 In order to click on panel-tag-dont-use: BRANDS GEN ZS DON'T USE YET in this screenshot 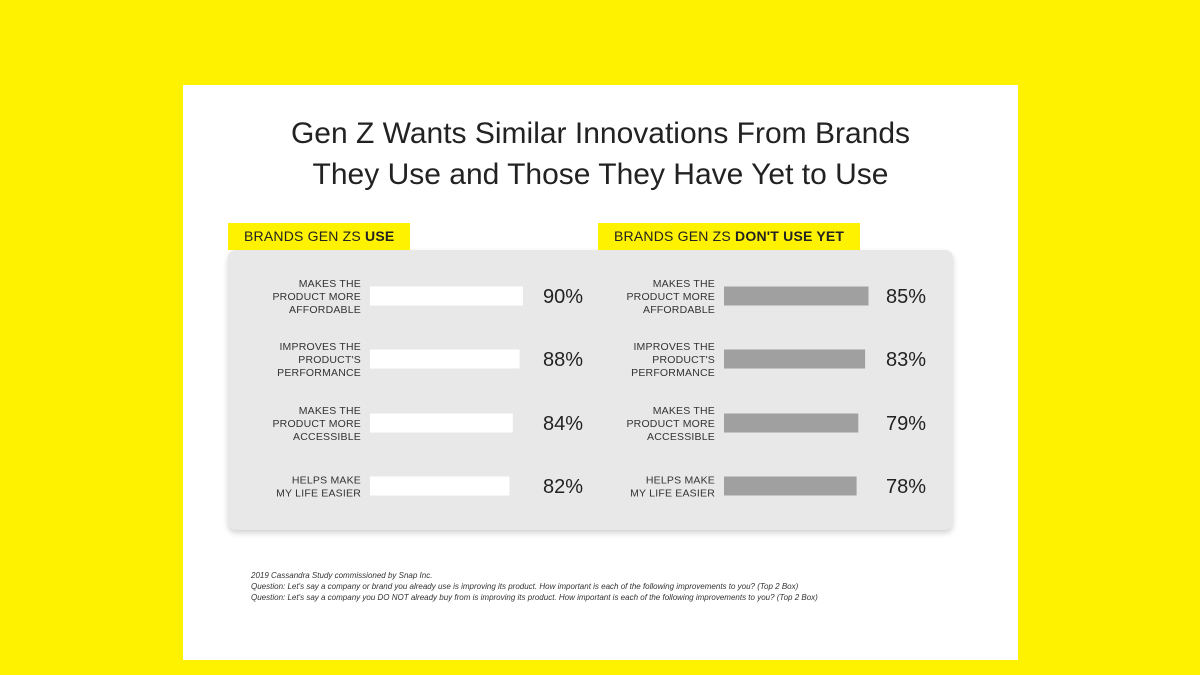, I will do `click(729, 236)`.